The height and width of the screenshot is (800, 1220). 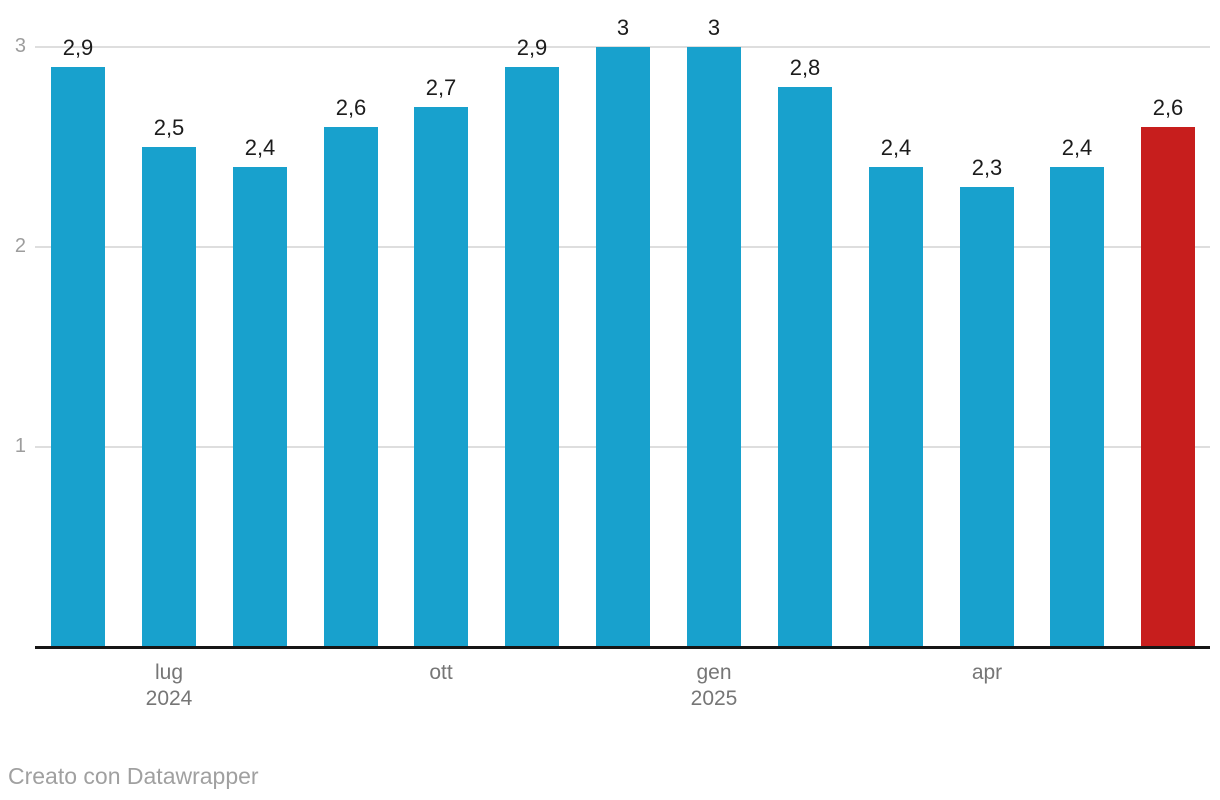 What do you see at coordinates (133, 776) in the screenshot?
I see `datawrapper-attribution-link: Creato con Datawrapper` at bounding box center [133, 776].